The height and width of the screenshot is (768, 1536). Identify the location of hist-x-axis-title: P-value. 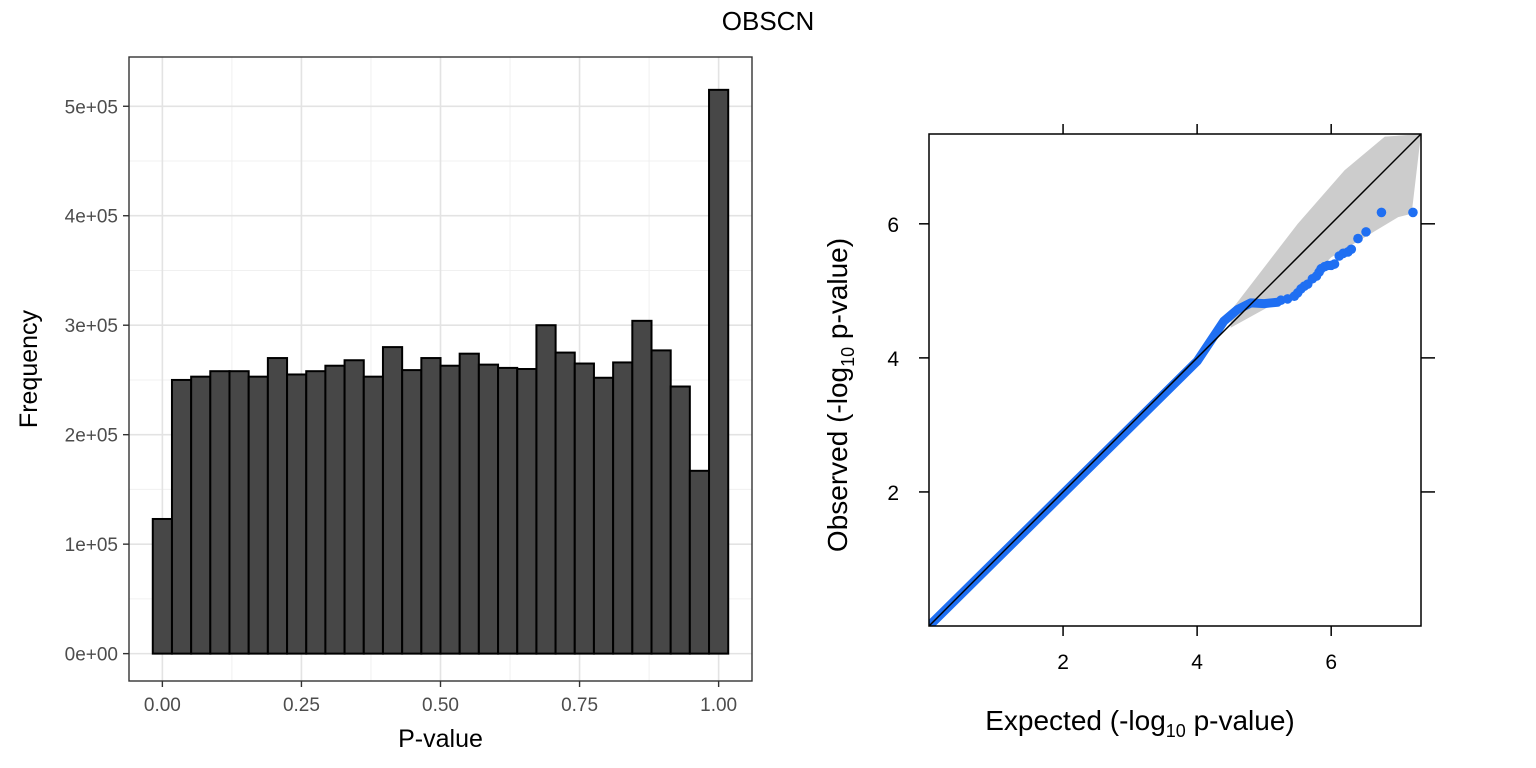
(440, 739).